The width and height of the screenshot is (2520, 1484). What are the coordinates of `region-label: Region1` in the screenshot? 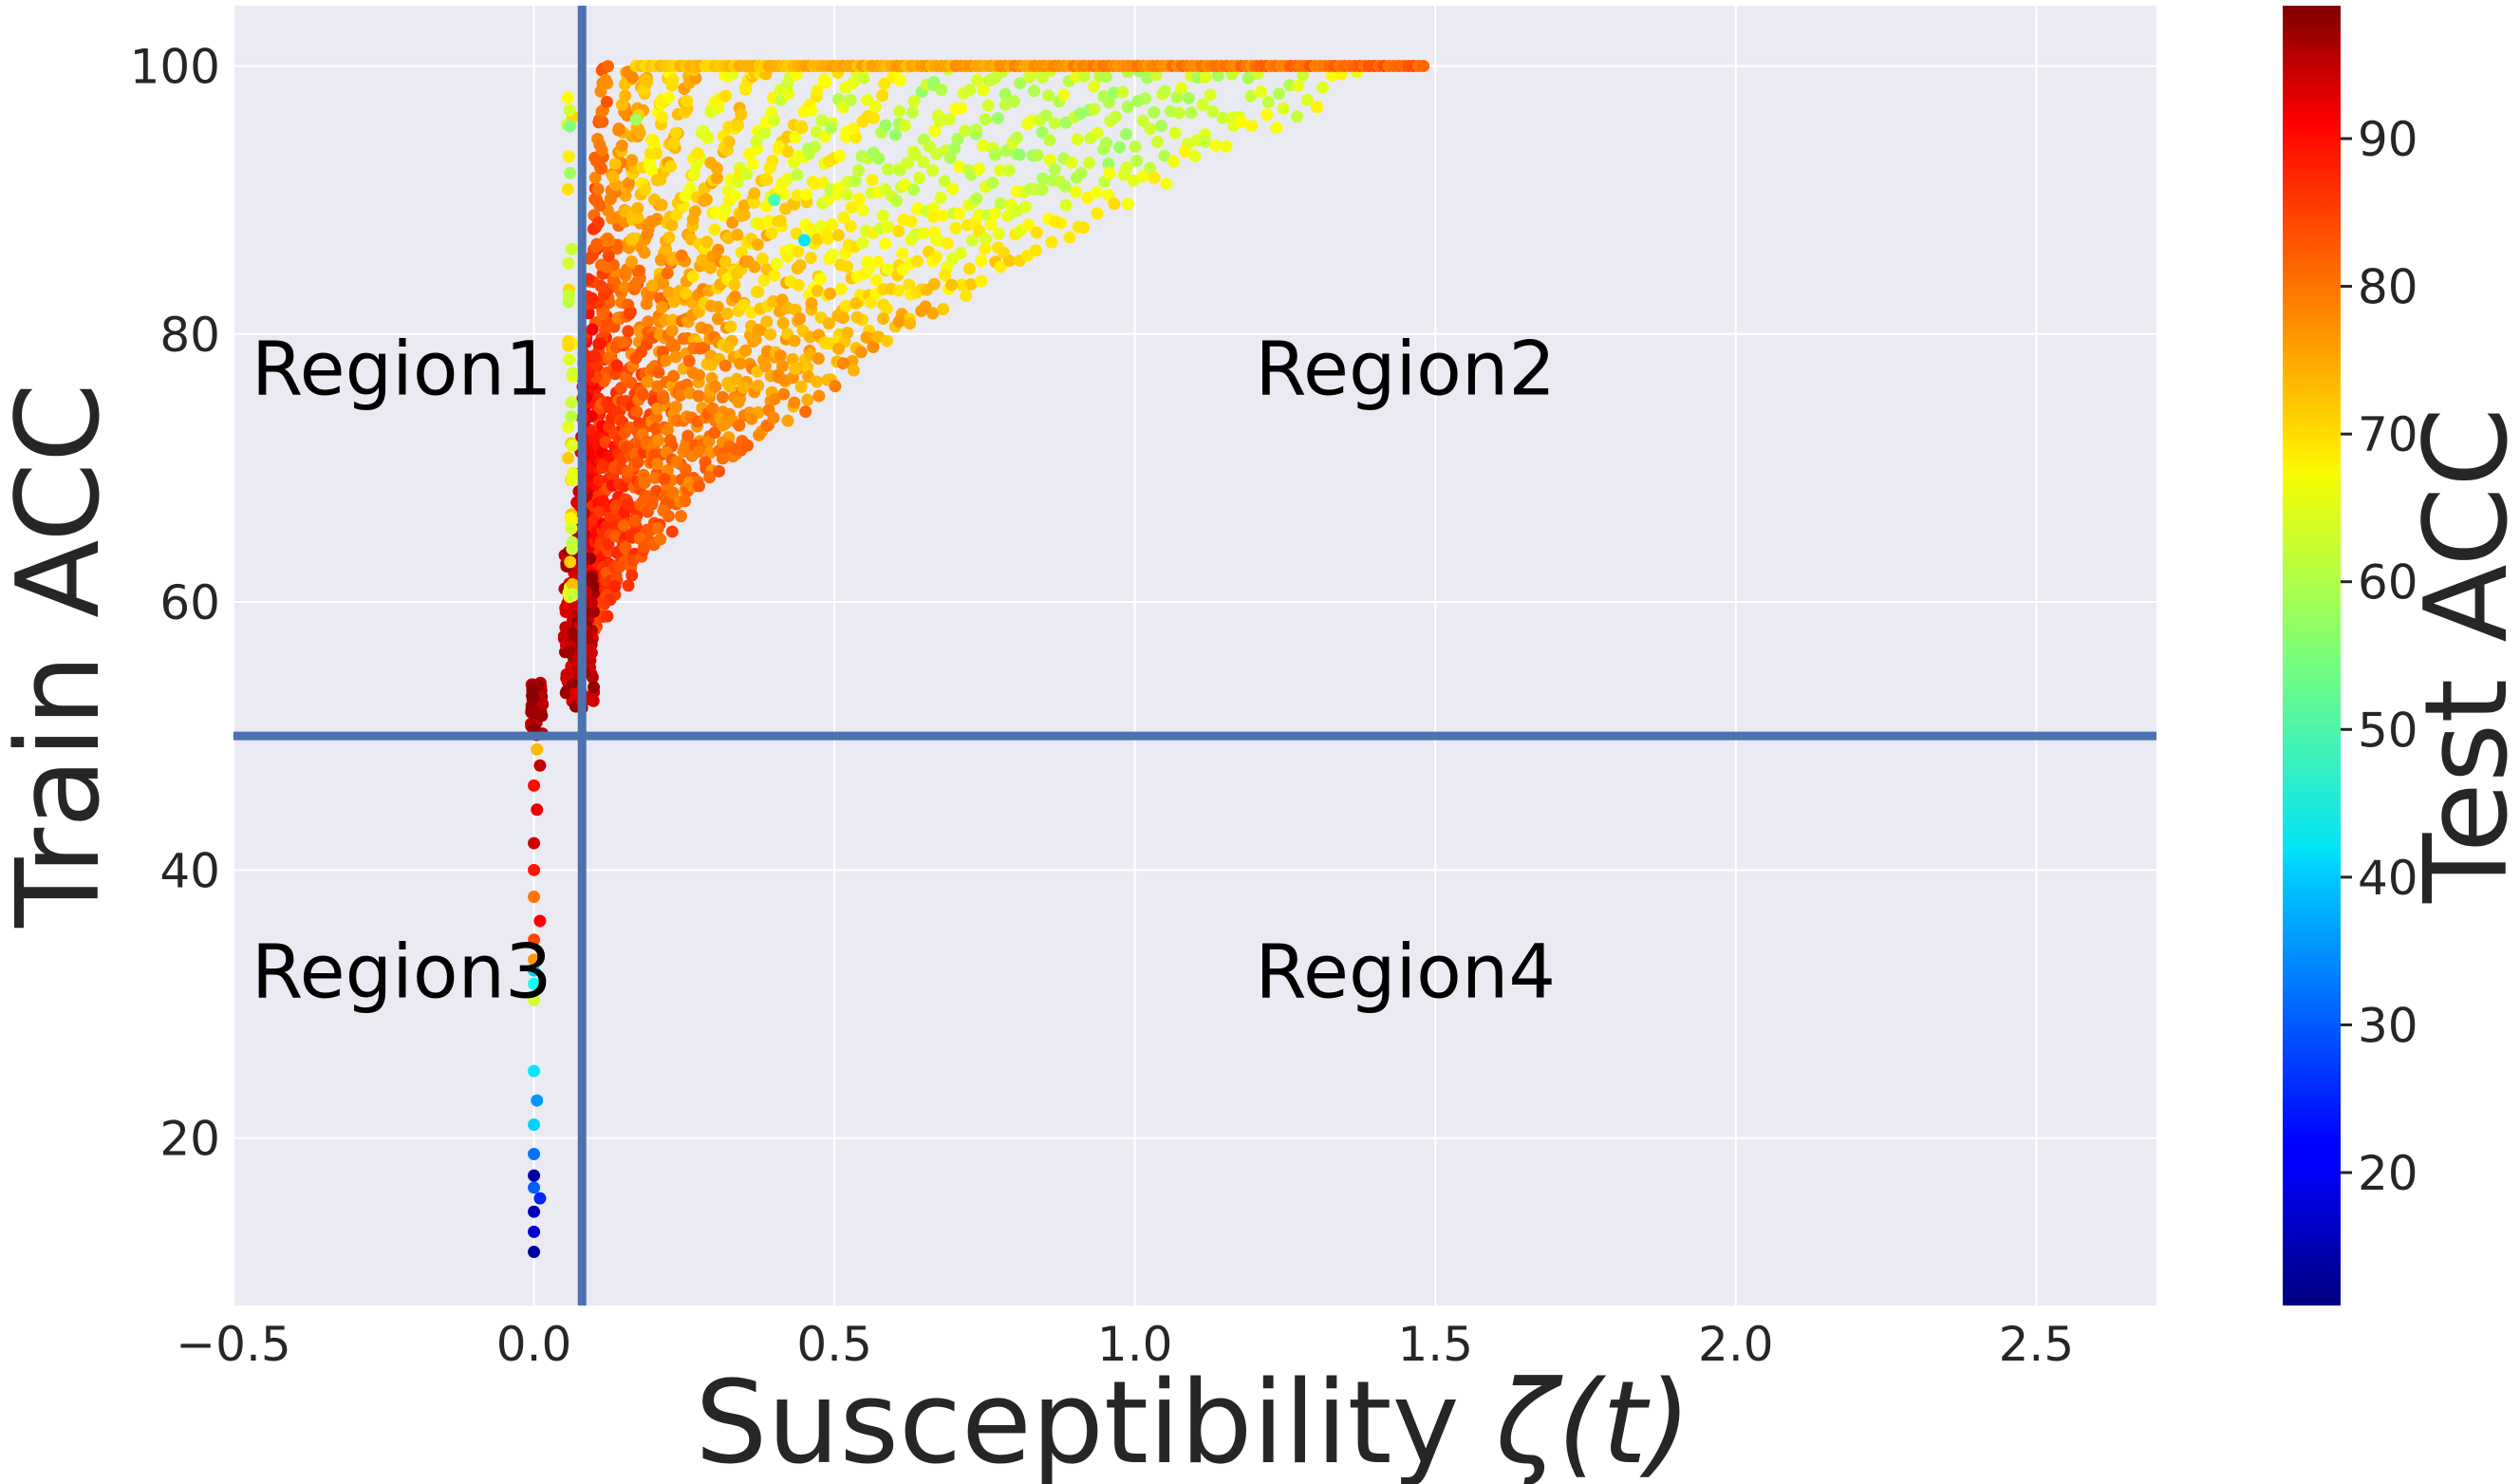 It's located at (402, 369).